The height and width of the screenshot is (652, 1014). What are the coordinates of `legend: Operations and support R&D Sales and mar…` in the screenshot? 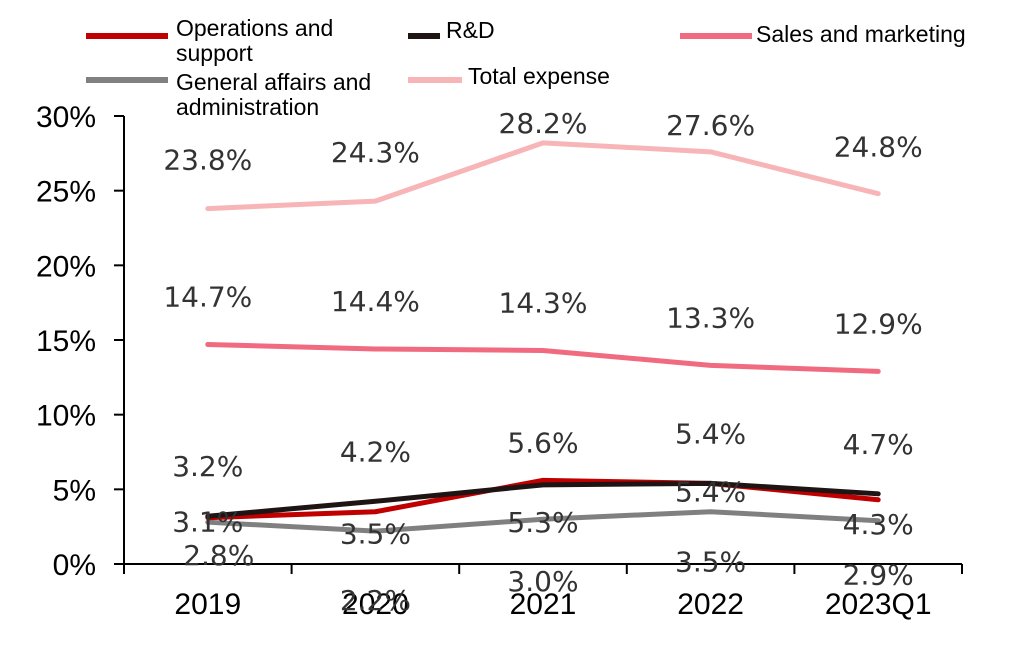 It's located at (526, 67).